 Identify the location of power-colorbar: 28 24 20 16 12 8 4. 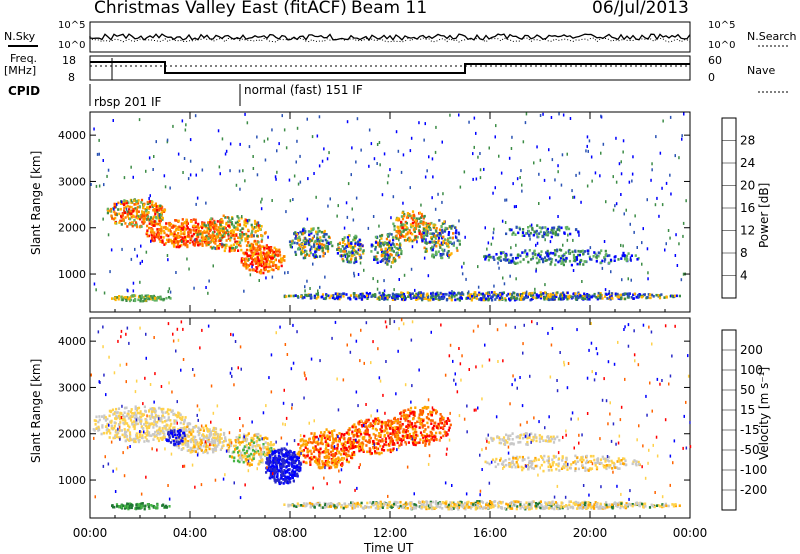
(738, 208).